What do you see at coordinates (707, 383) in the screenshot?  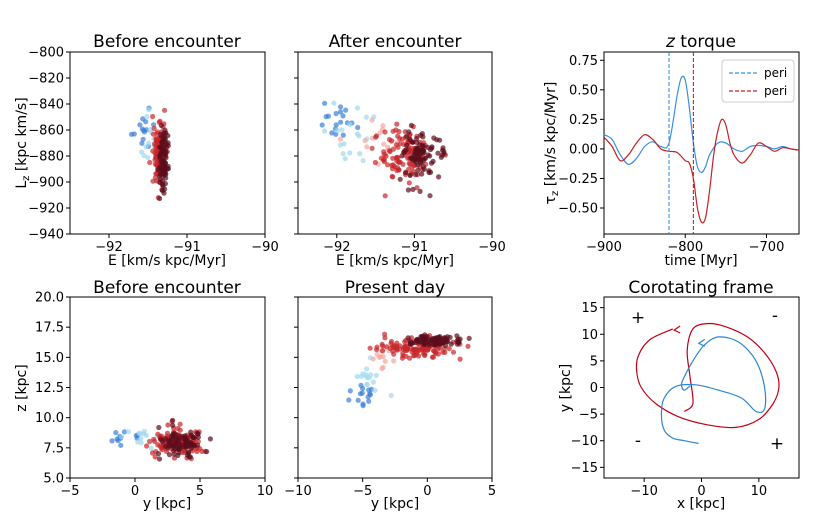 I see `orbit-lines` at bounding box center [707, 383].